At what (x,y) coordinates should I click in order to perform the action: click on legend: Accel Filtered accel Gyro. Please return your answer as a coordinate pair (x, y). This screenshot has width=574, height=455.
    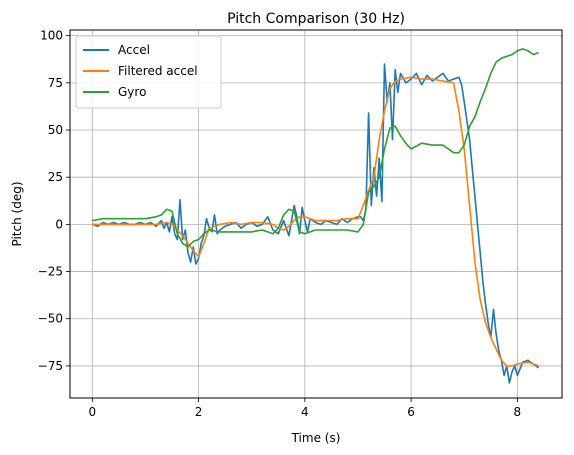
    Looking at the image, I should click on (148, 72).